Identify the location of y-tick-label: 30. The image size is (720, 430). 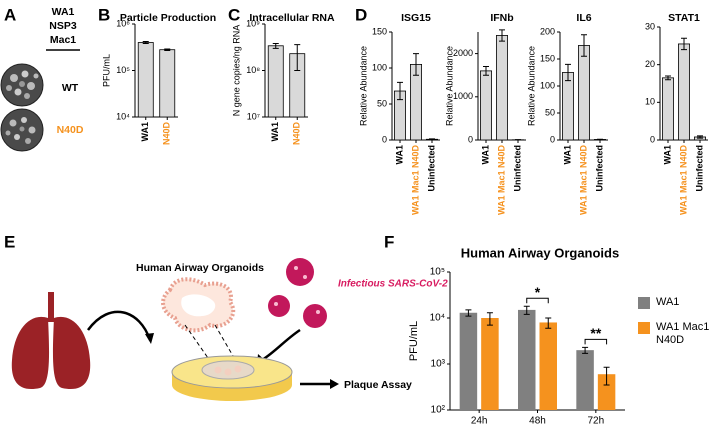
(650, 26).